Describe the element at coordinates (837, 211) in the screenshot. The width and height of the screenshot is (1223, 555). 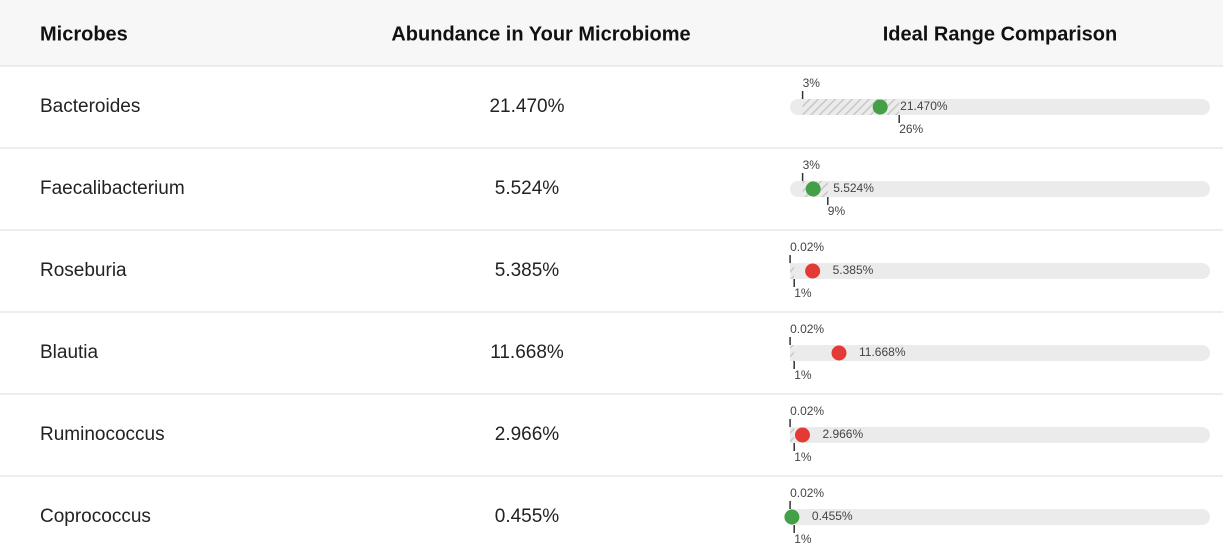
I see `high-label: 9%` at that location.